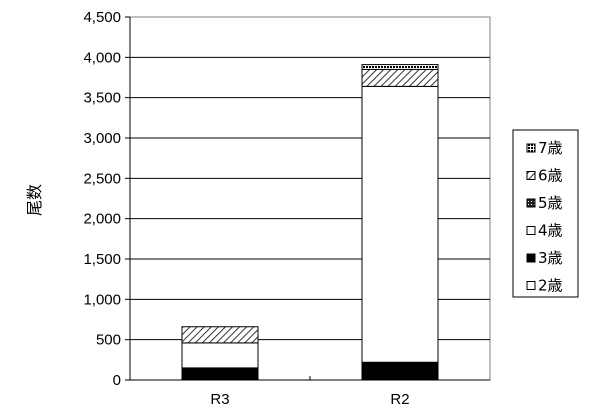  What do you see at coordinates (220, 374) in the screenshot?
I see `bar-segment-R3-3歳` at bounding box center [220, 374].